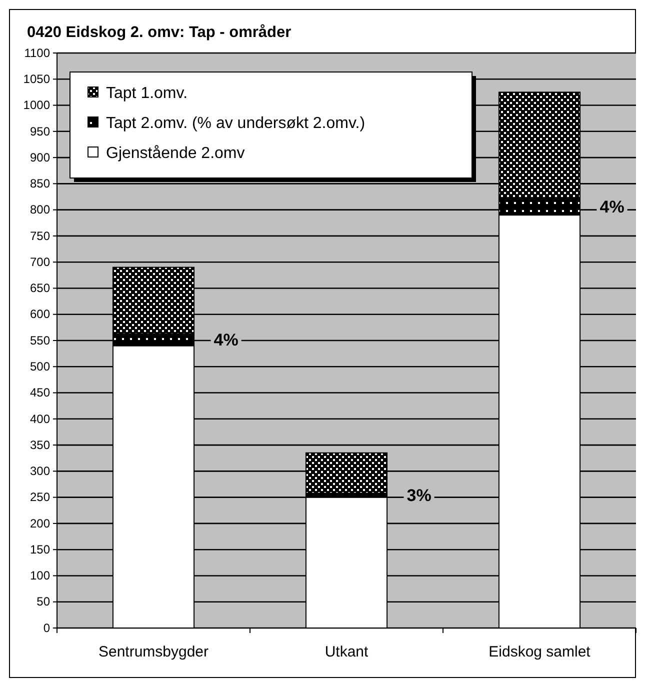 The image size is (645, 688). I want to click on legend-label: Tapt 2.omv. (% av undersøkt 2.omv.), so click(236, 123).